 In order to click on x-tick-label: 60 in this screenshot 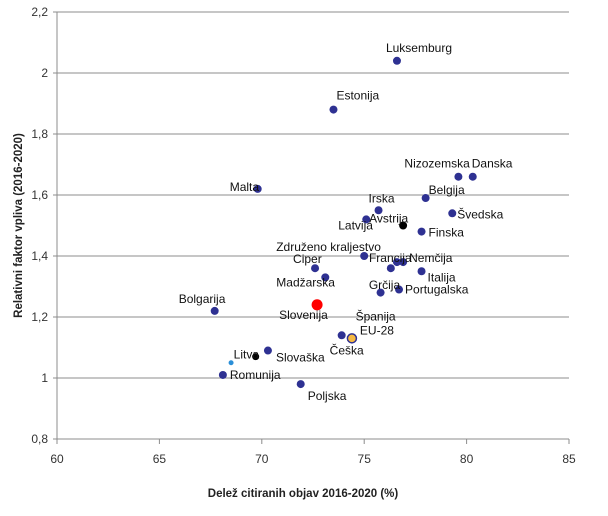, I will do `click(57, 459)`.